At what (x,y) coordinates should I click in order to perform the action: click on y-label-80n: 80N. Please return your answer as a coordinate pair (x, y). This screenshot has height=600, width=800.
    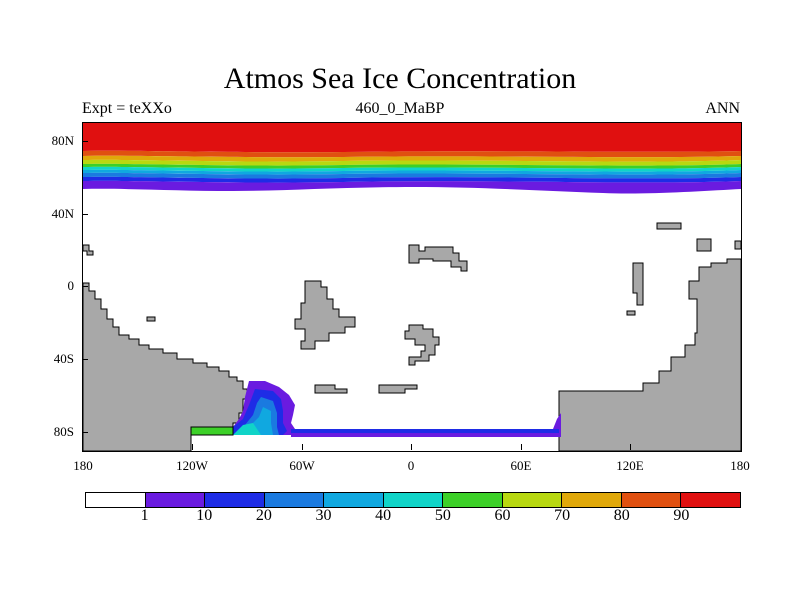
    Looking at the image, I should click on (62, 140).